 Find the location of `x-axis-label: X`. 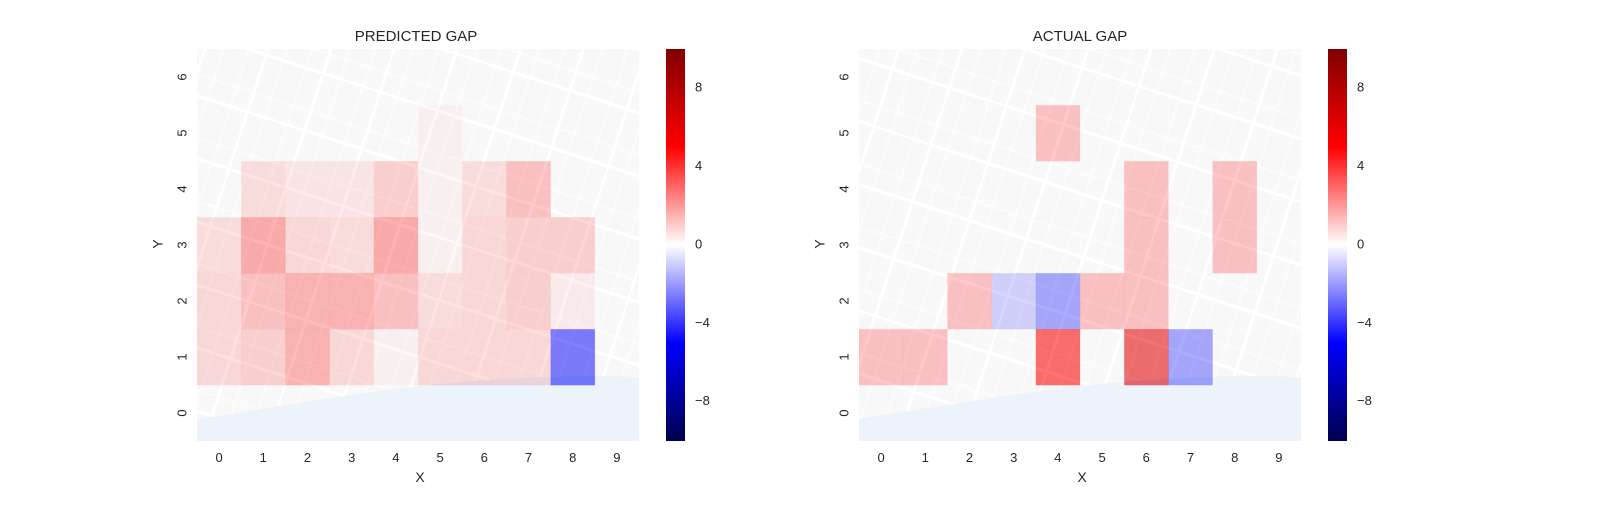

x-axis-label: X is located at coordinates (1082, 477).